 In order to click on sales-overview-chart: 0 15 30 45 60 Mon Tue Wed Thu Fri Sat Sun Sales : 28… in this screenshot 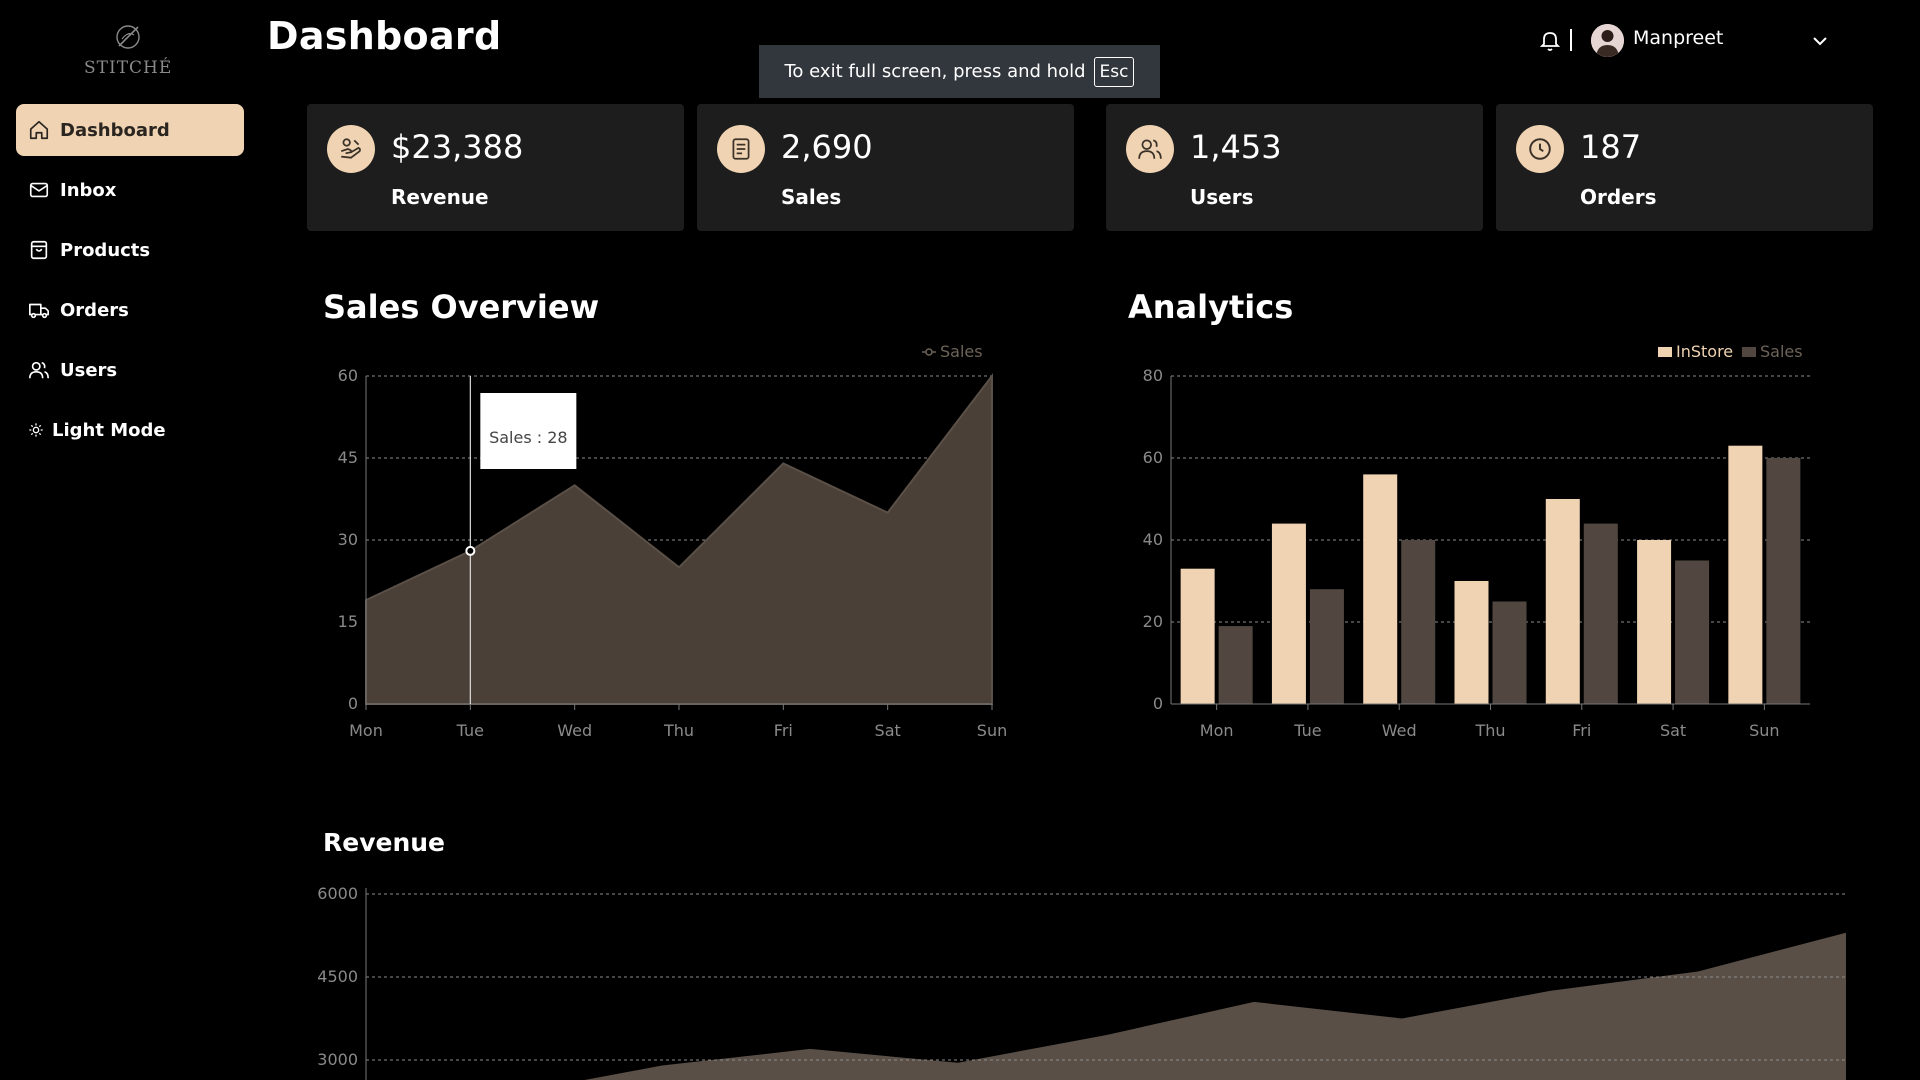, I will do `click(670, 540)`.